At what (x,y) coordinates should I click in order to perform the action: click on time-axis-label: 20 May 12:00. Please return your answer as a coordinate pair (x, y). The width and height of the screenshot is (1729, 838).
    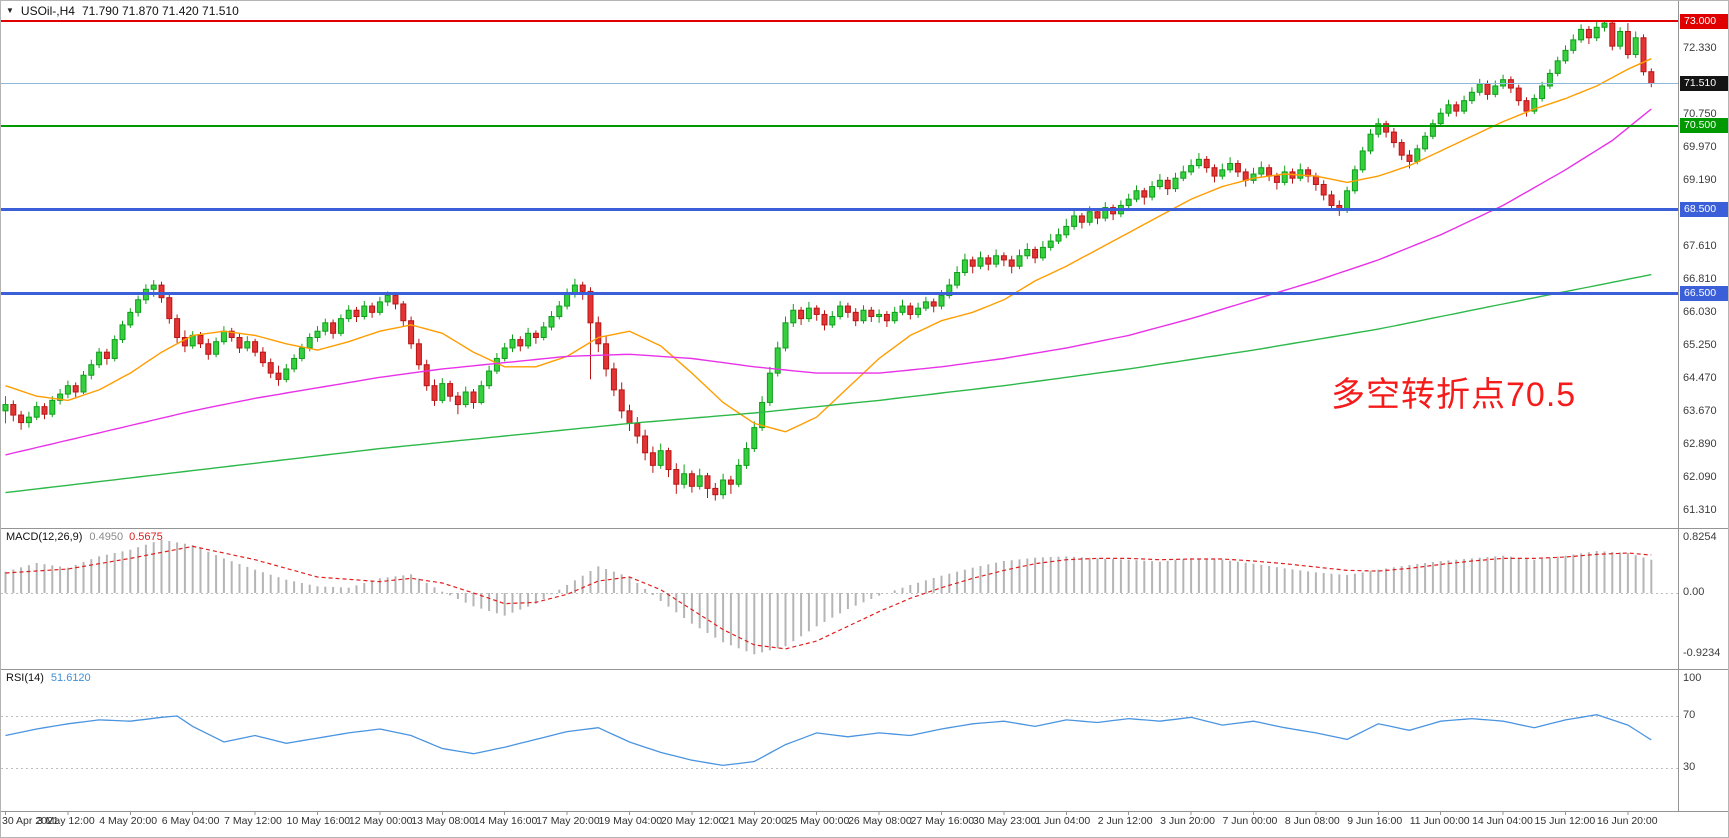
    Looking at the image, I should click on (692, 821).